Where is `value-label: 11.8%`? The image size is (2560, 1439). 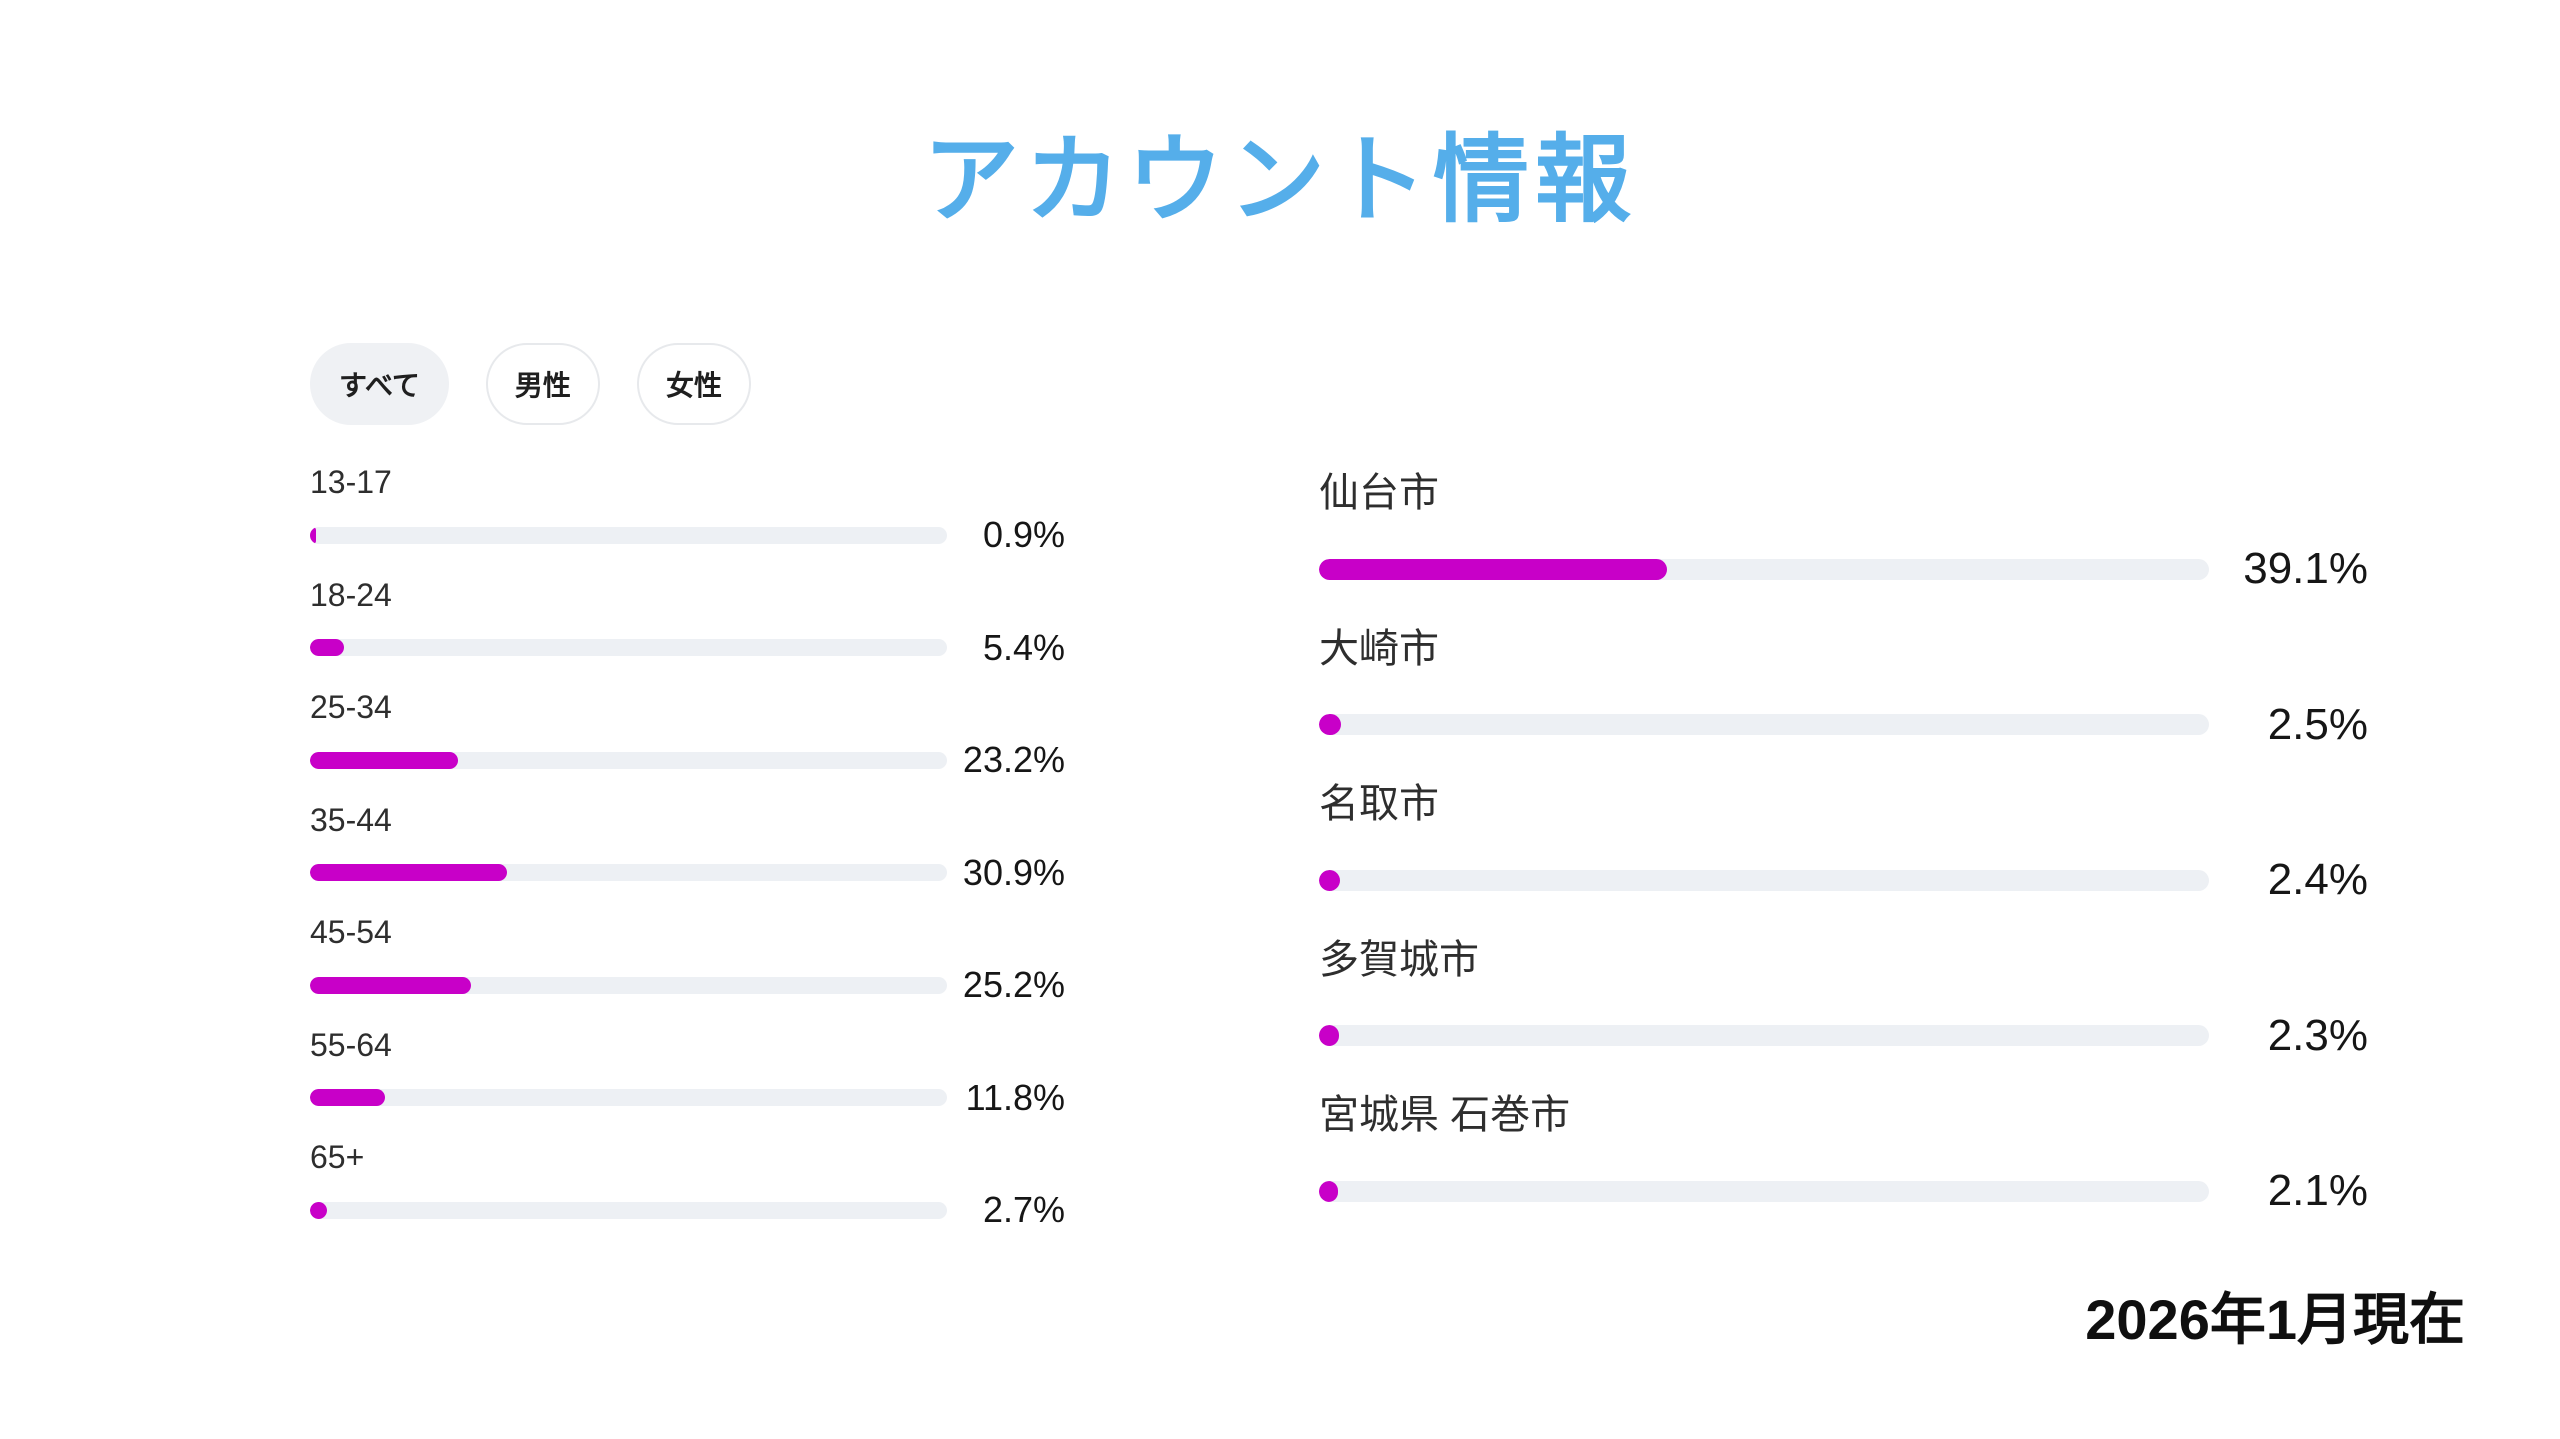
value-label: 11.8% is located at coordinates (1015, 1097).